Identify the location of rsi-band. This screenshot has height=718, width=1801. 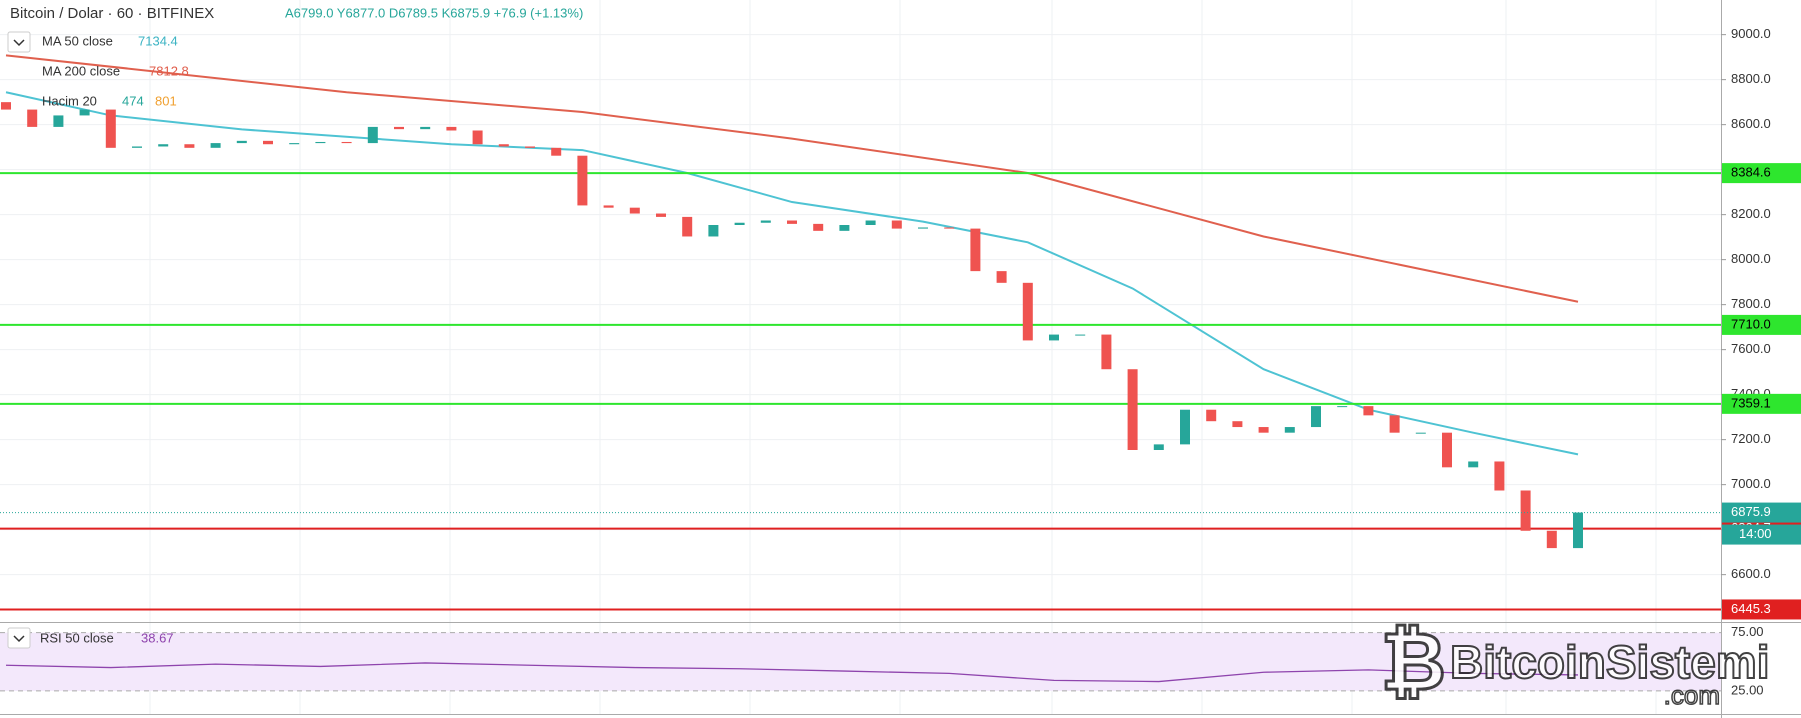
(860, 661).